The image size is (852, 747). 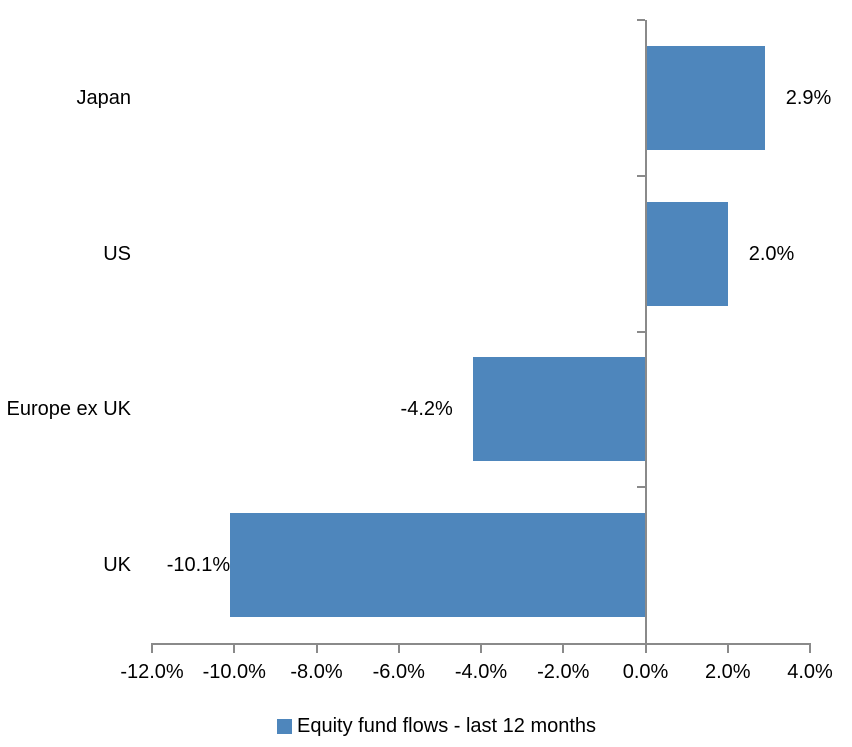 What do you see at coordinates (234, 672) in the screenshot?
I see `x-axis-tick-label: -10.0%` at bounding box center [234, 672].